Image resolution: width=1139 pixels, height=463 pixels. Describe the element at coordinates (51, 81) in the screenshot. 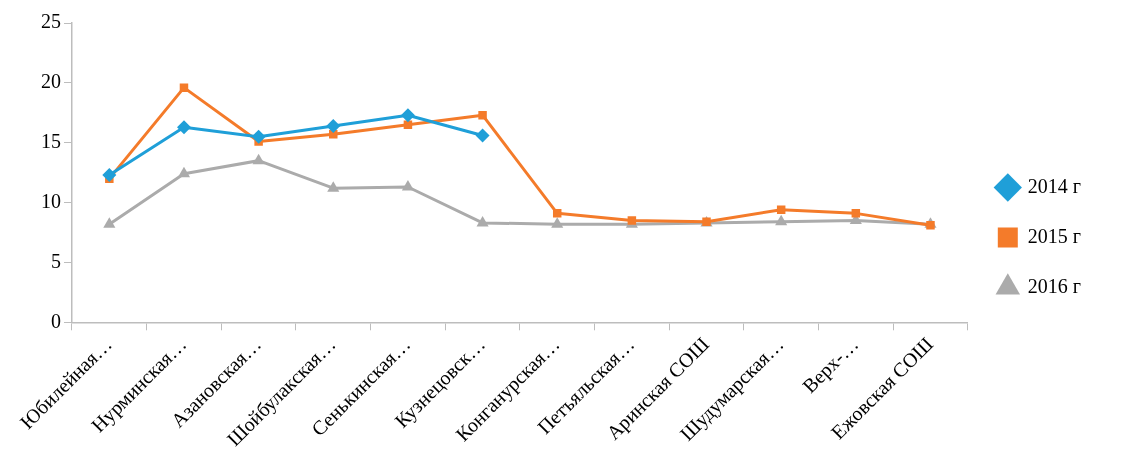

I see `y-tick-label: 20` at that location.